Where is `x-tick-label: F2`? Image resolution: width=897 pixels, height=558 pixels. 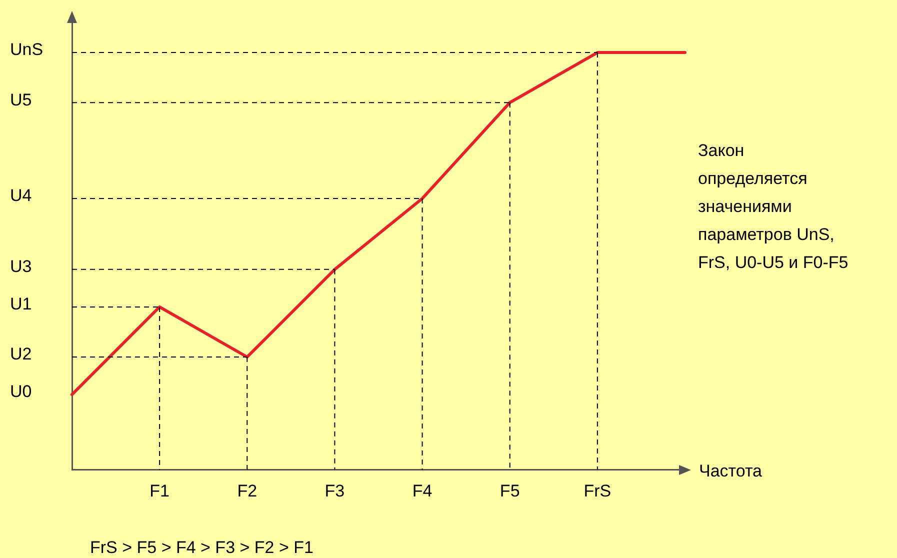
x-tick-label: F2 is located at coordinates (247, 490).